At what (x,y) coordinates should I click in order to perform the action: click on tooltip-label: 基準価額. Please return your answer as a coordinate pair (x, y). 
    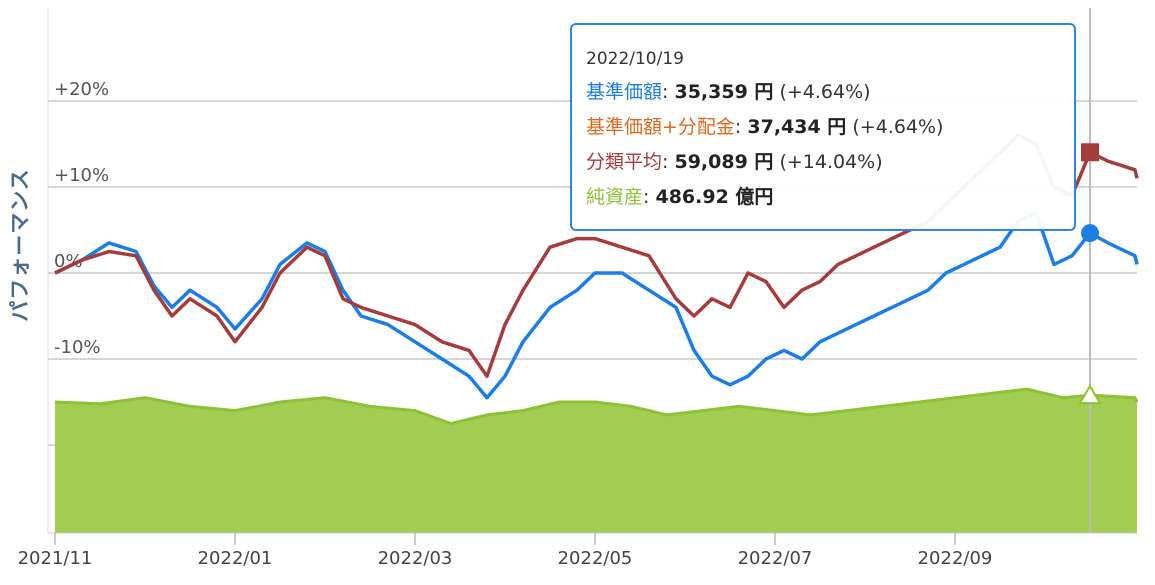
    Looking at the image, I should click on (624, 92).